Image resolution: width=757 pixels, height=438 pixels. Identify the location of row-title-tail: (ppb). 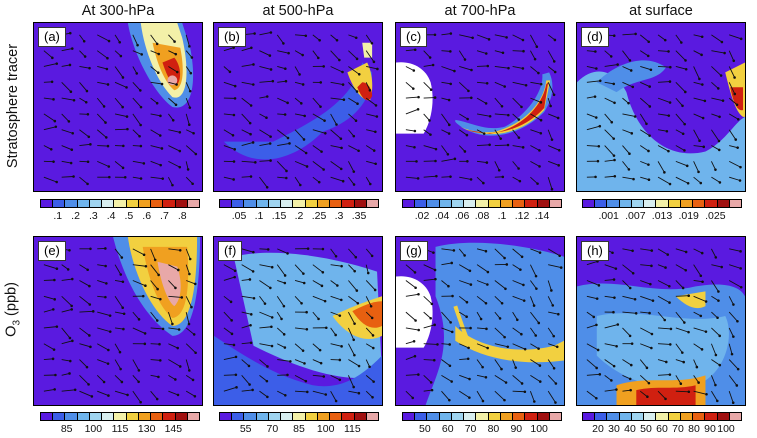
(11, 301).